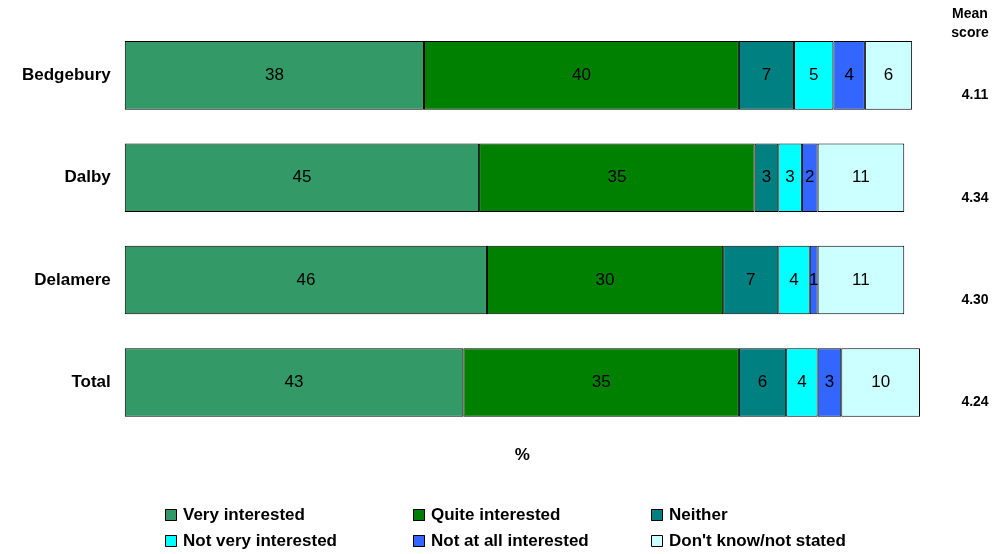 The image size is (1002, 554). Describe the element at coordinates (970, 22) in the screenshot. I see `text: Mean score` at that location.